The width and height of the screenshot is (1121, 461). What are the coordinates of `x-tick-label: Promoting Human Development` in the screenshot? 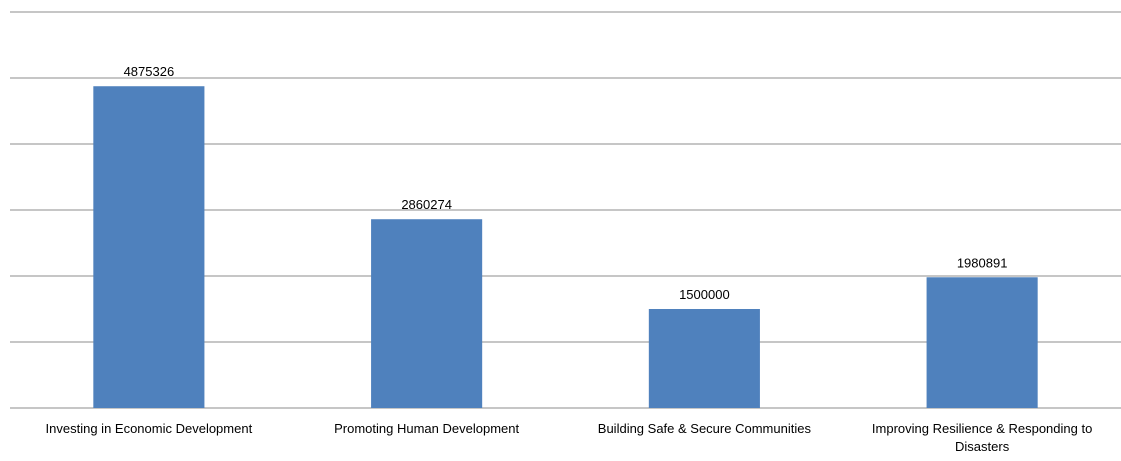 It's located at (427, 428).